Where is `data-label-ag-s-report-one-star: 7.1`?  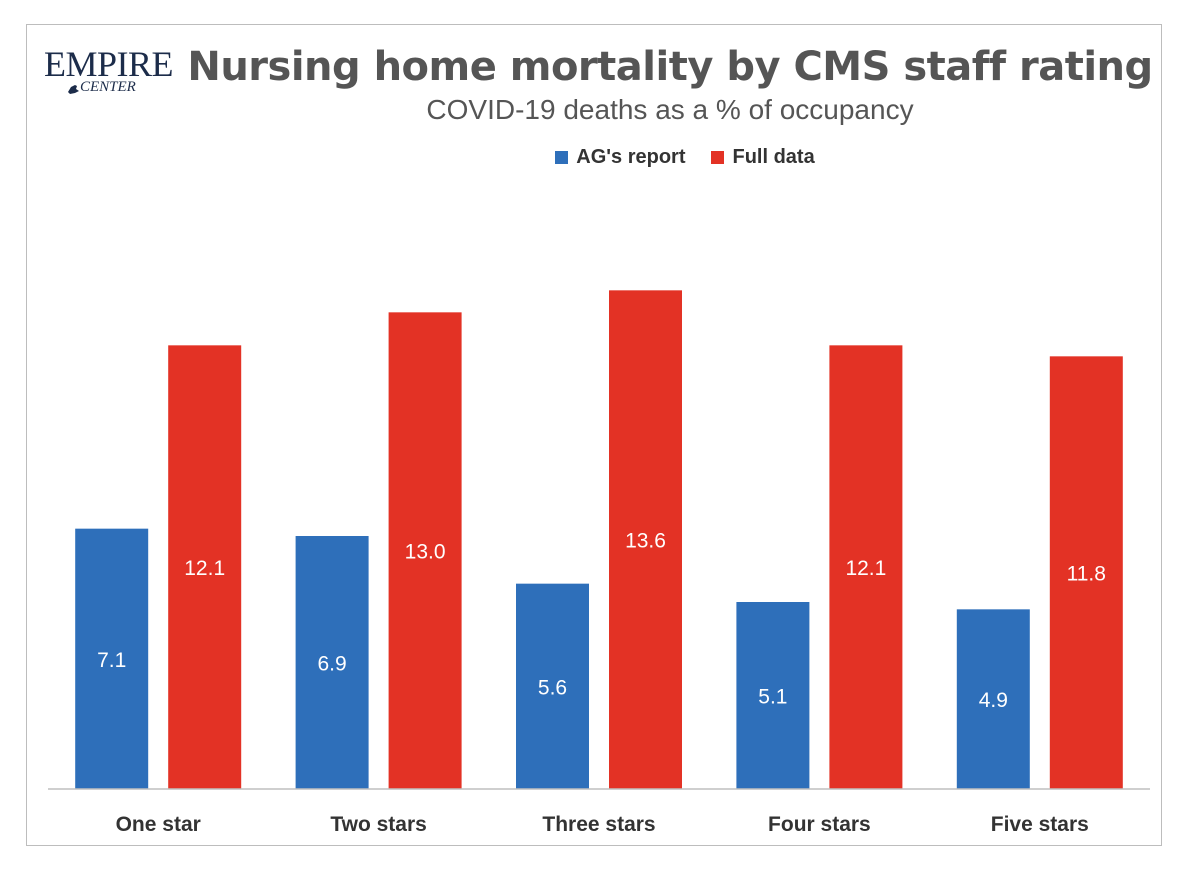
data-label-ag-s-report-one-star: 7.1 is located at coordinates (111, 660).